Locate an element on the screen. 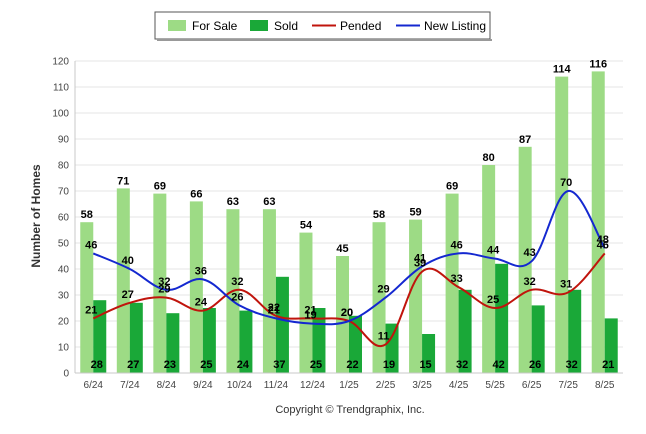 The image size is (646, 434). data-label-sold: 21 is located at coordinates (608, 365).